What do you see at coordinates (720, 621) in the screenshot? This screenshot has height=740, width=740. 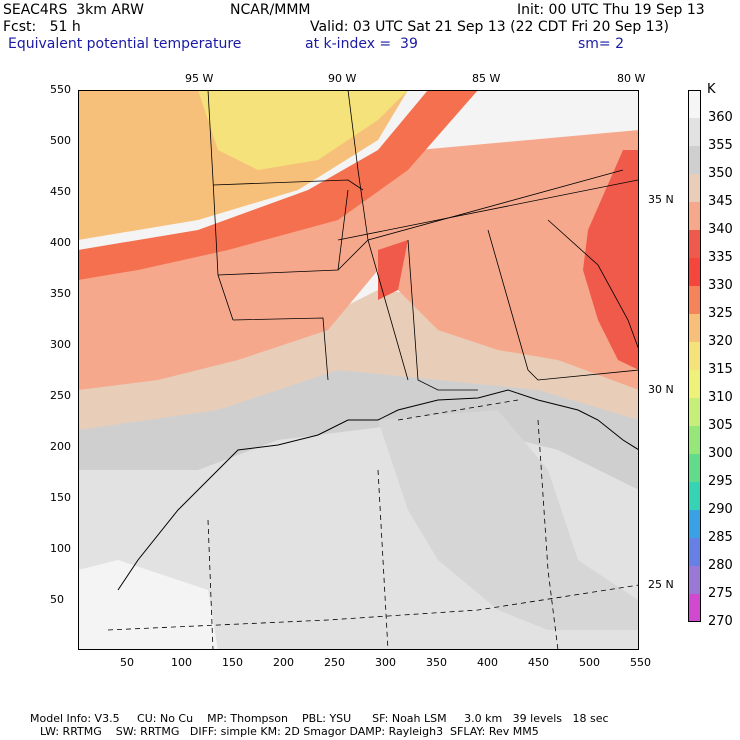 I see `legend-level-label: 270` at bounding box center [720, 621].